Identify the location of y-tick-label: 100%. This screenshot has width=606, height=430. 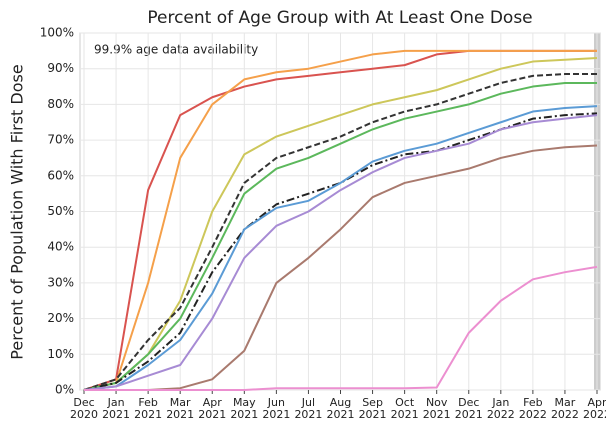
(57, 33).